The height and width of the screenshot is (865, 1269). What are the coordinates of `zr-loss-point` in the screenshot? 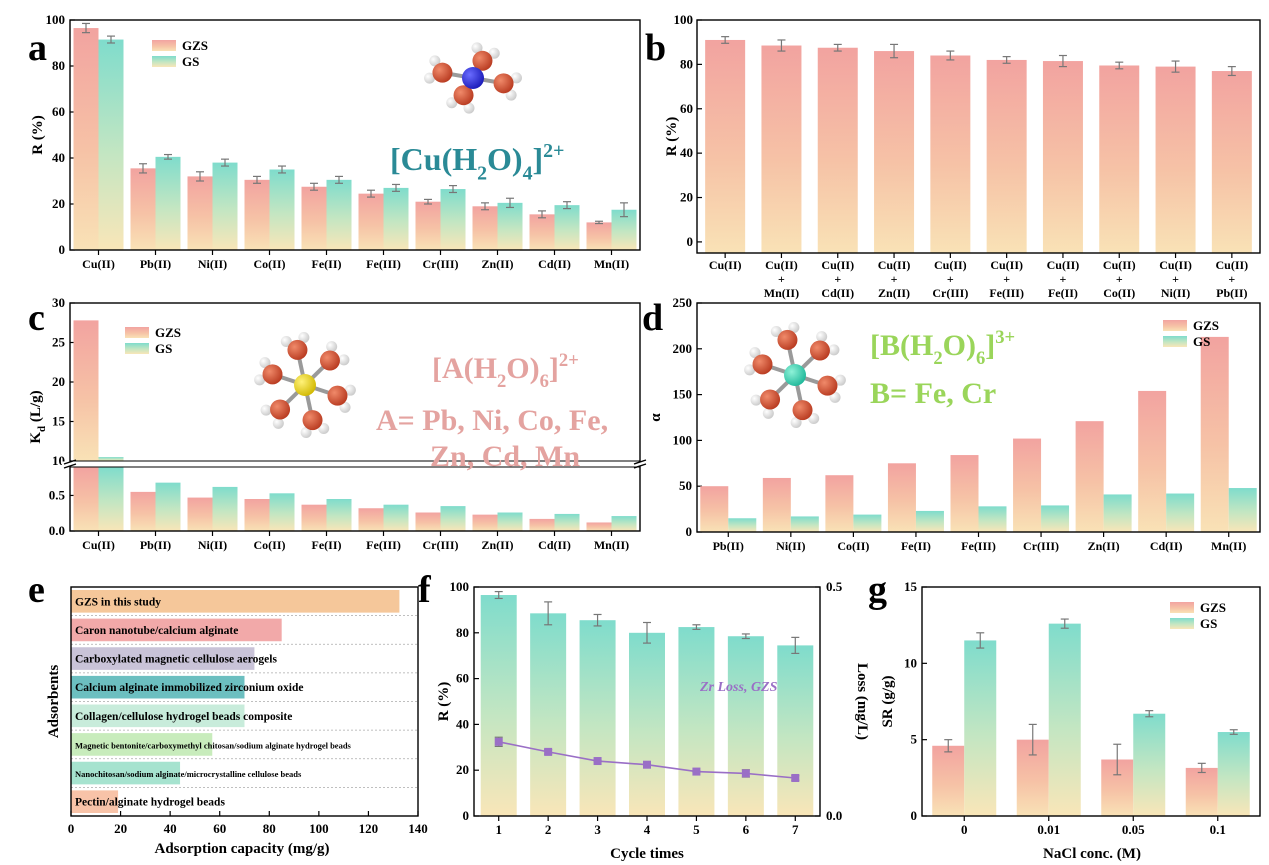 It's located at (597, 761).